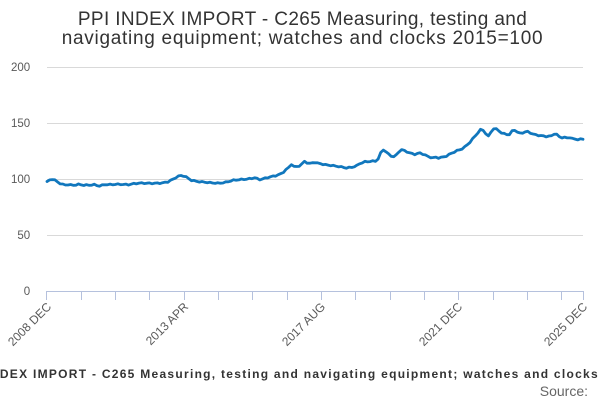  Describe the element at coordinates (564, 391) in the screenshot. I see `svg-text: Source:` at that location.